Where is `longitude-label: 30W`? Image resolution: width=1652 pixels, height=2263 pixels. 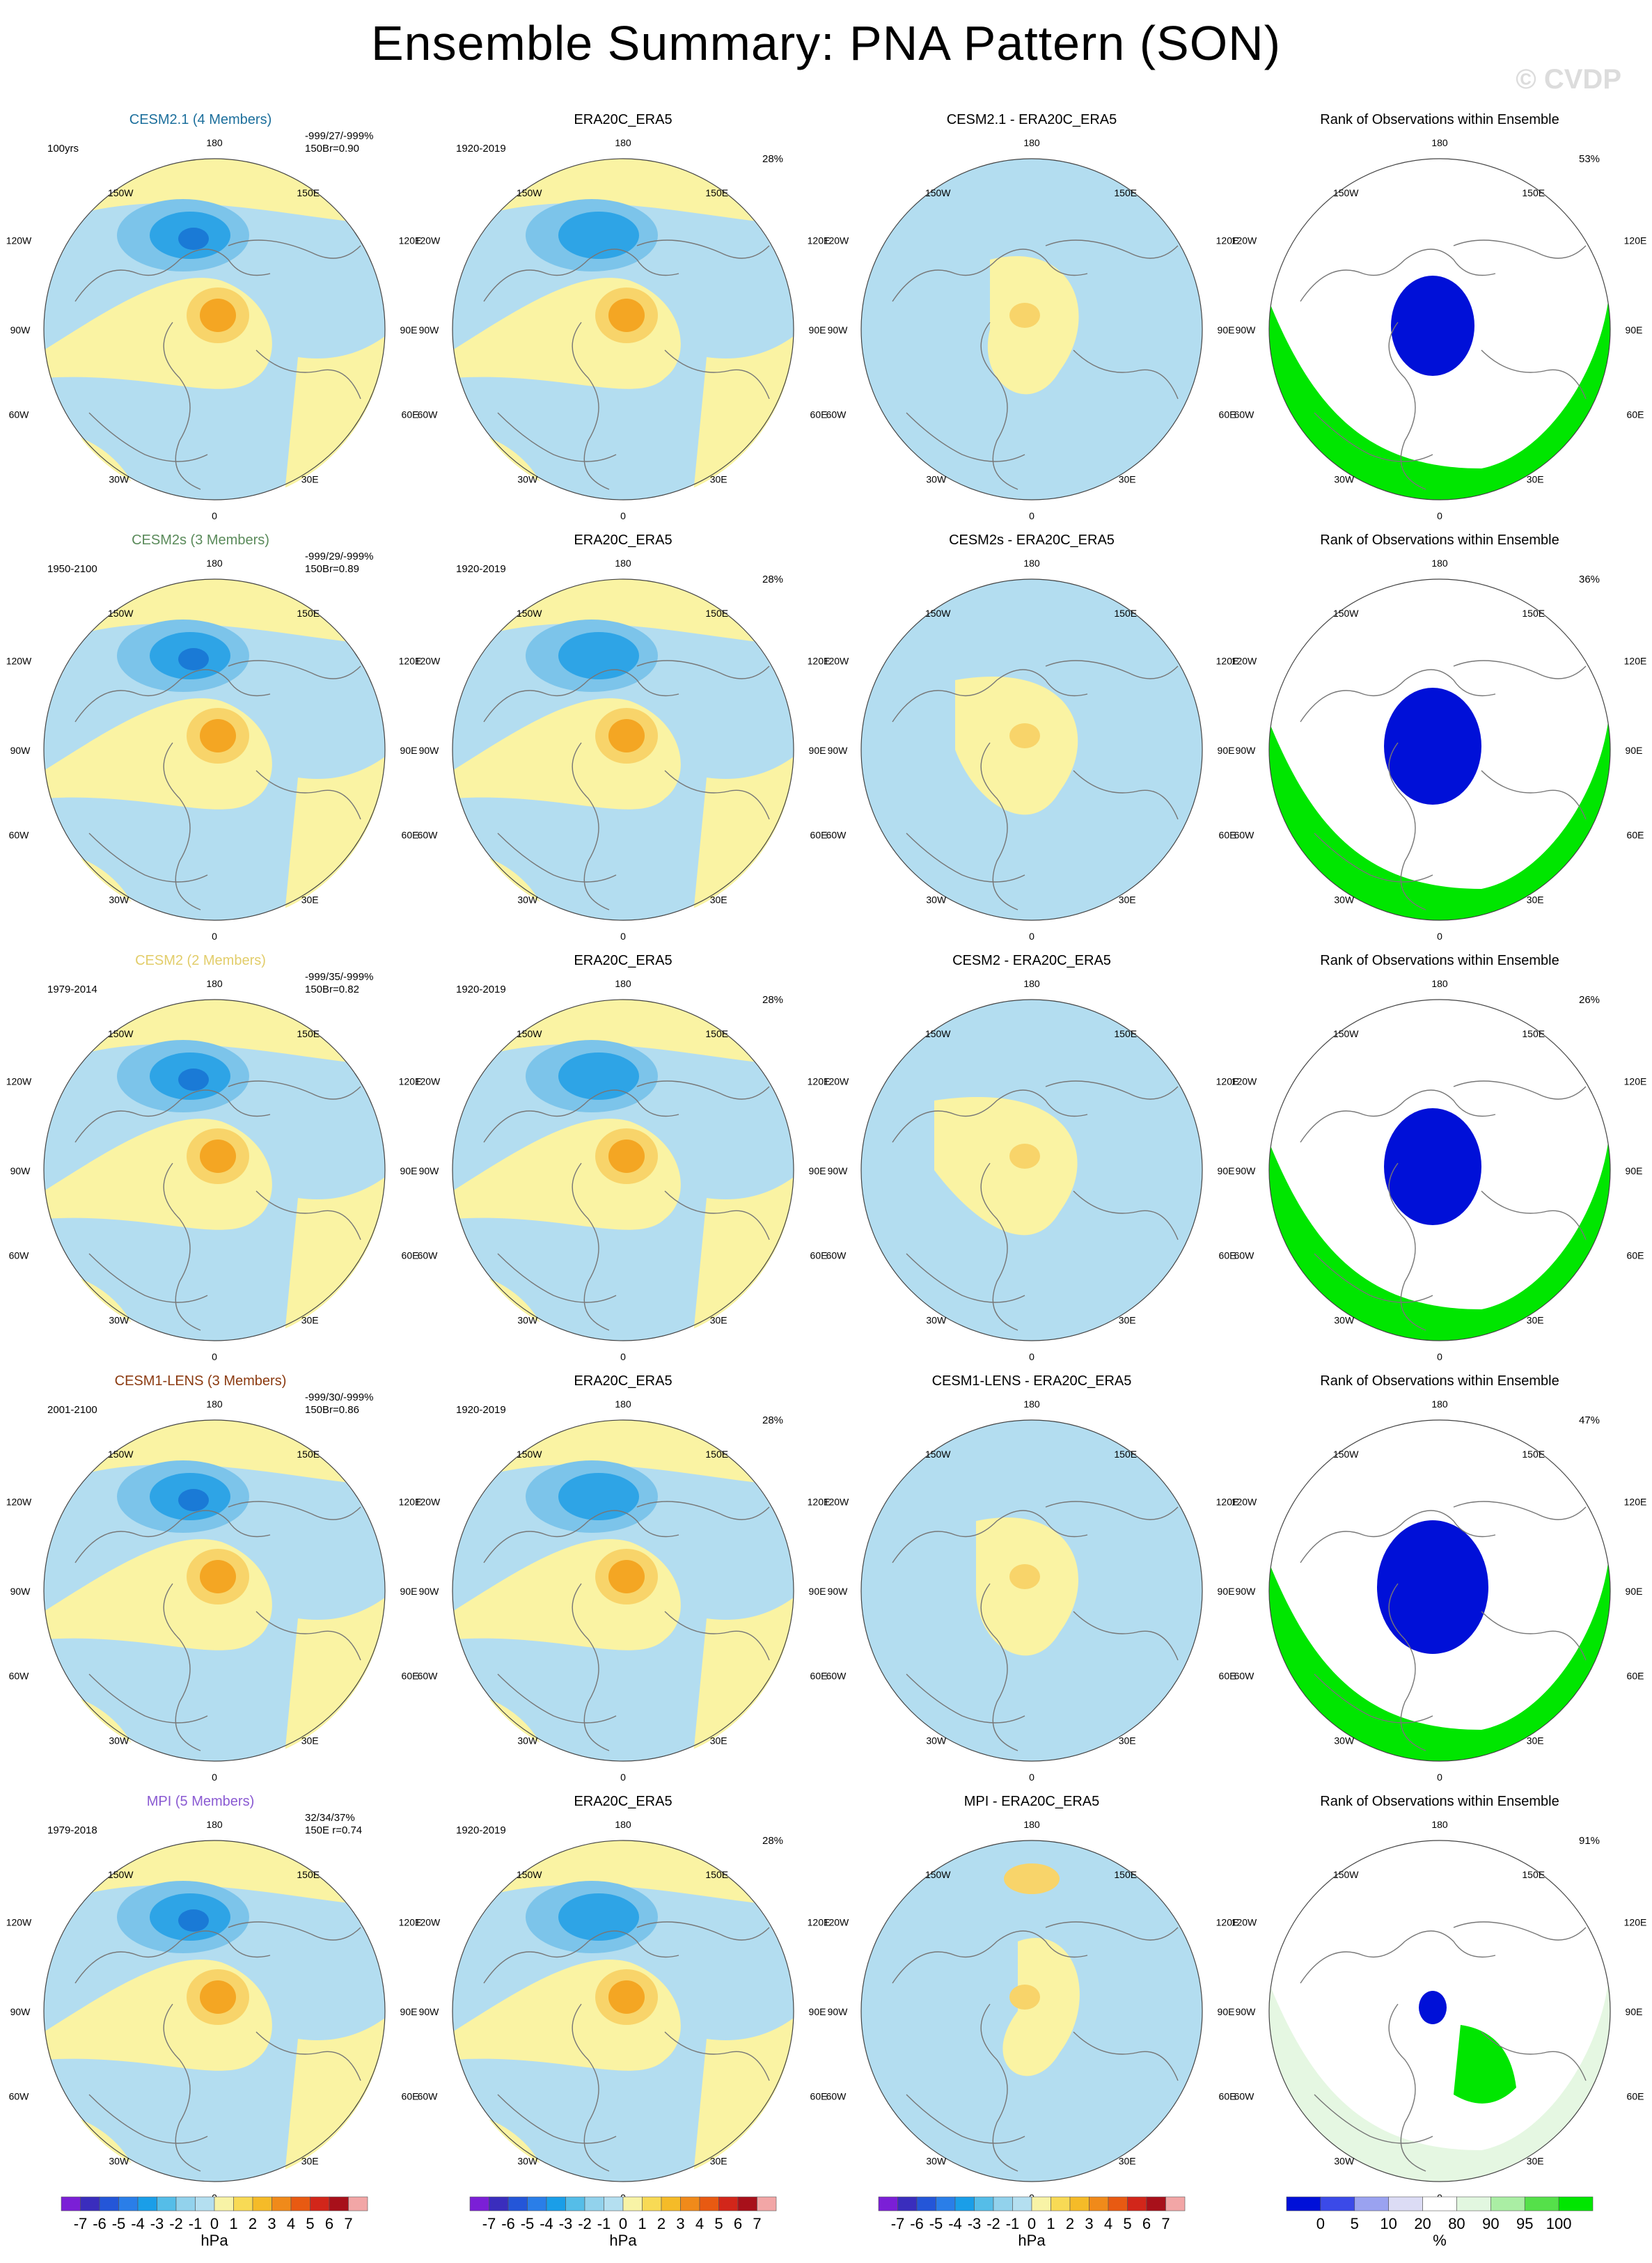 longitude-label: 30W is located at coordinates (1344, 900).